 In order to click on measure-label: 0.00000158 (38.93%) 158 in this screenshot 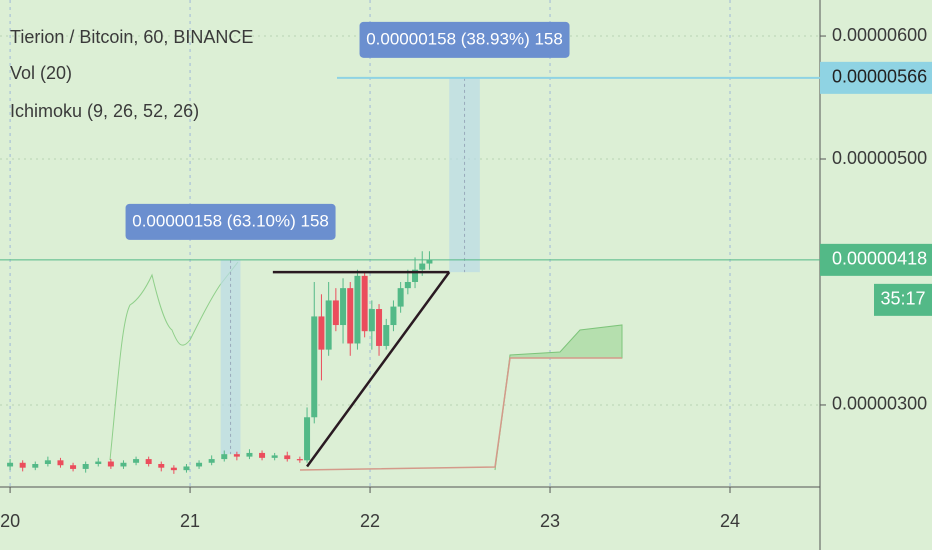, I will do `click(464, 38)`.